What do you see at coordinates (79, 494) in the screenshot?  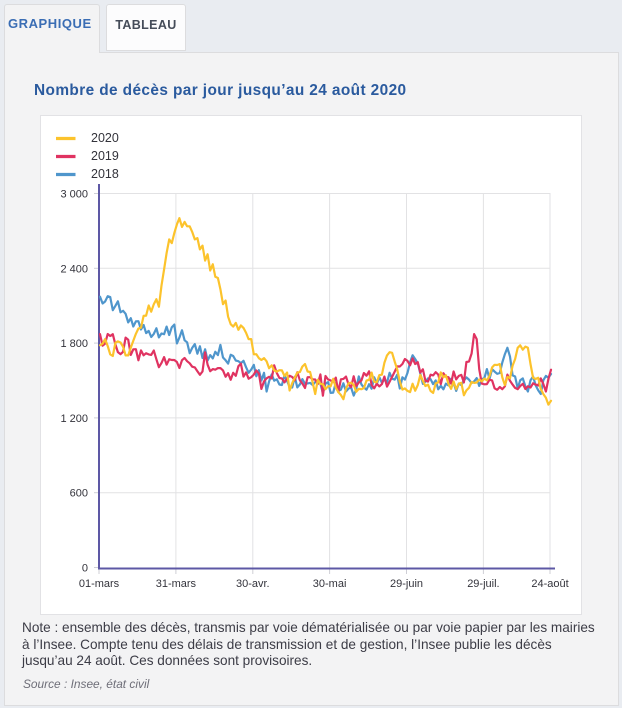 I see `svg-text: 600` at bounding box center [79, 494].